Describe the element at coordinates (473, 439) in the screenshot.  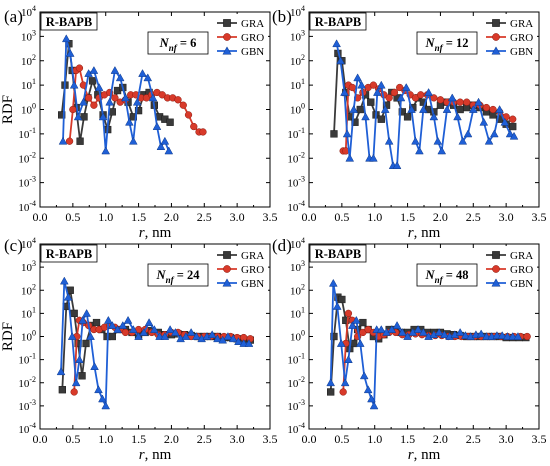
I see `x-tick-label: 2.5` at that location.